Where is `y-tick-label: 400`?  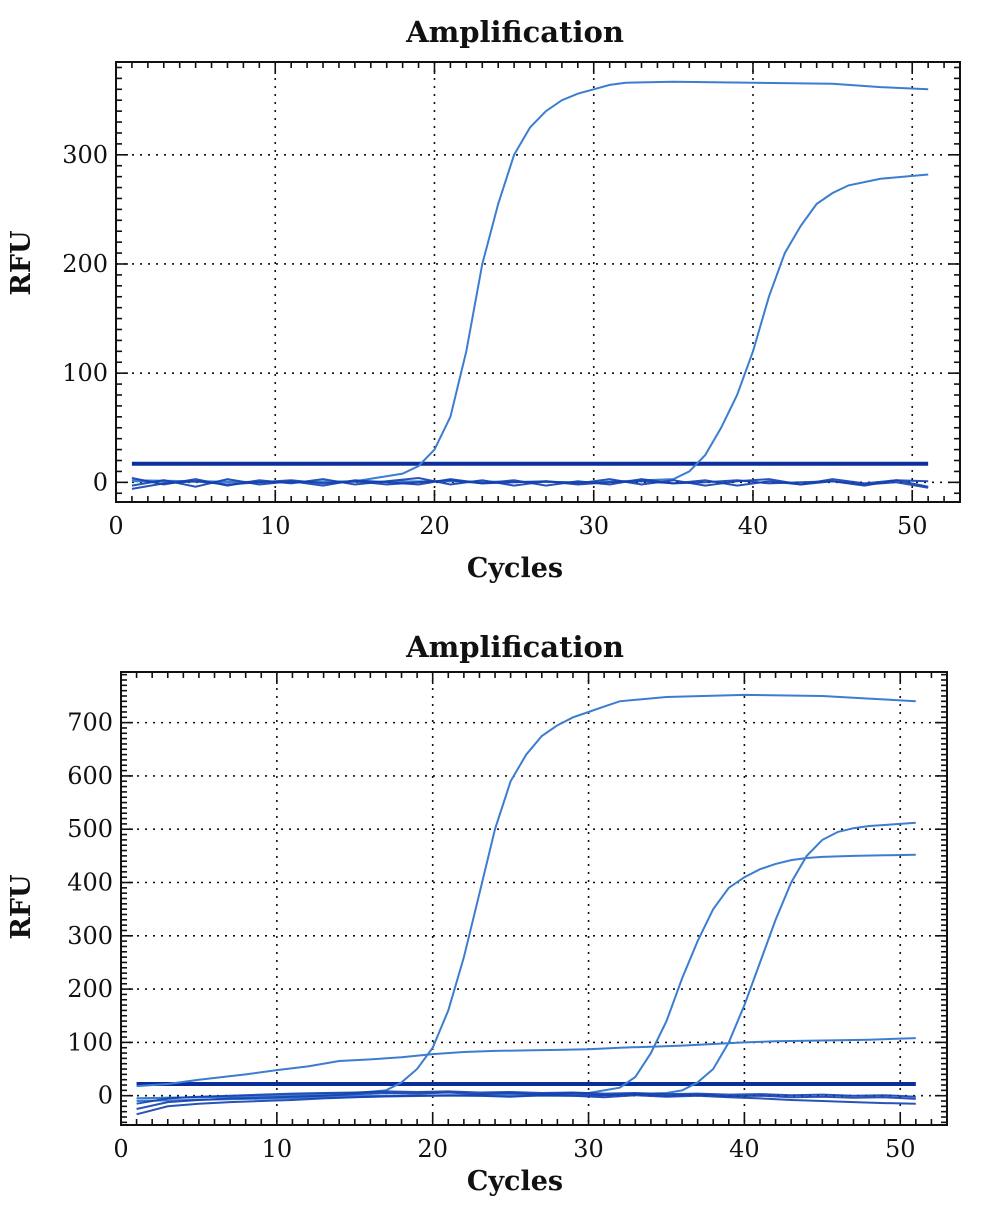 y-tick-label: 400 is located at coordinates (90, 883).